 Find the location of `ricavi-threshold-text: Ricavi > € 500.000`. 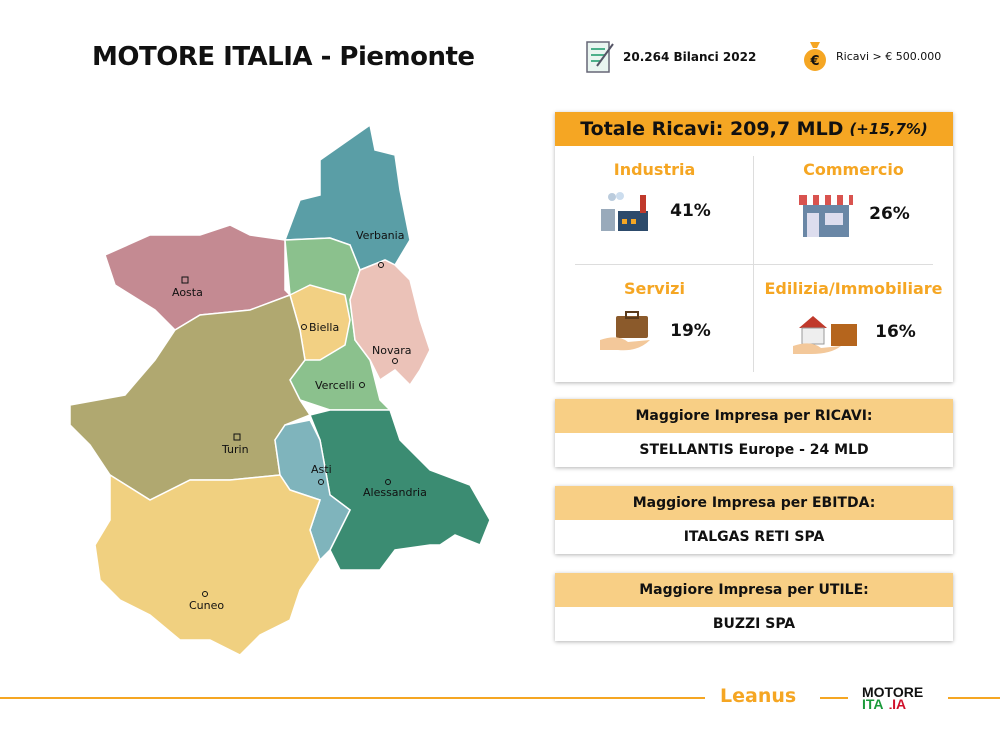

ricavi-threshold-text: Ricavi > € 500.000 is located at coordinates (889, 56).